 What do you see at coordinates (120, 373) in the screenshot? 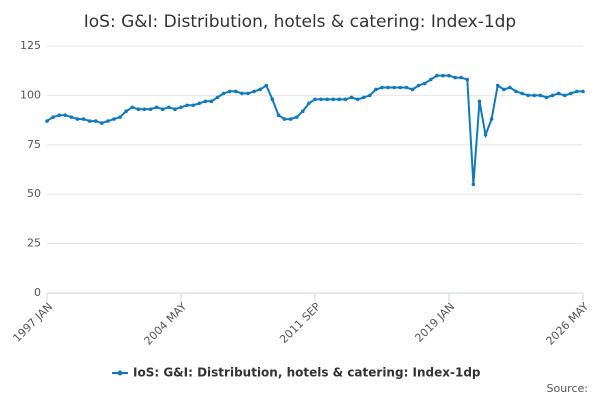
I see `legend-marker` at bounding box center [120, 373].